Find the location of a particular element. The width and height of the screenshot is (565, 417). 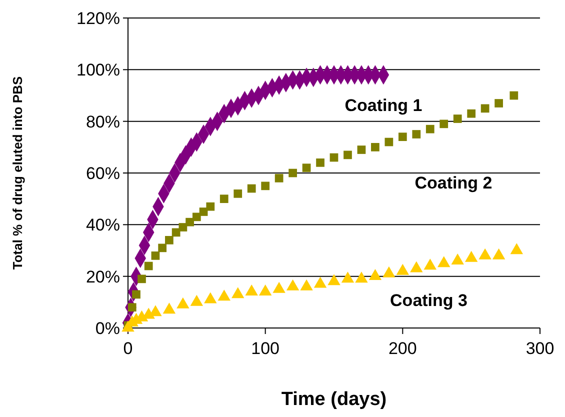

x-axis-title: Time (days) is located at coordinates (334, 399).